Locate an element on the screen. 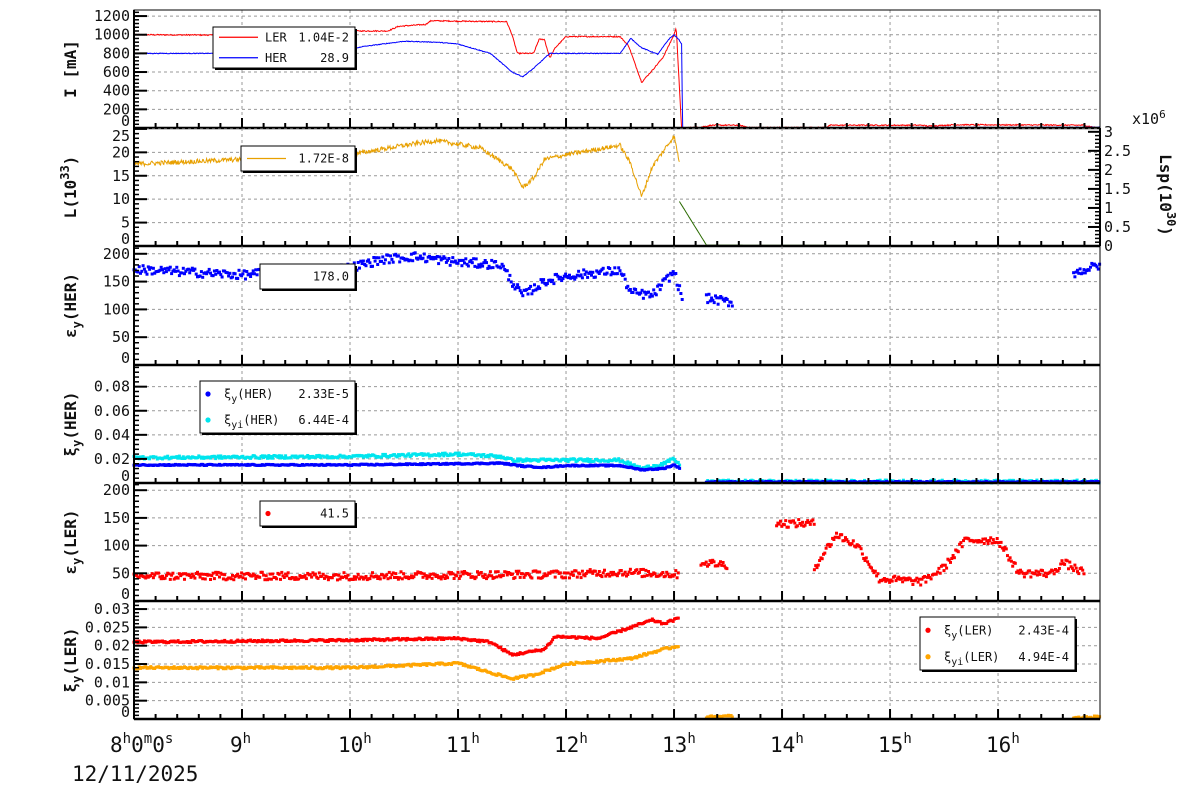  y-tick-label: 0.015 is located at coordinates (107, 664).